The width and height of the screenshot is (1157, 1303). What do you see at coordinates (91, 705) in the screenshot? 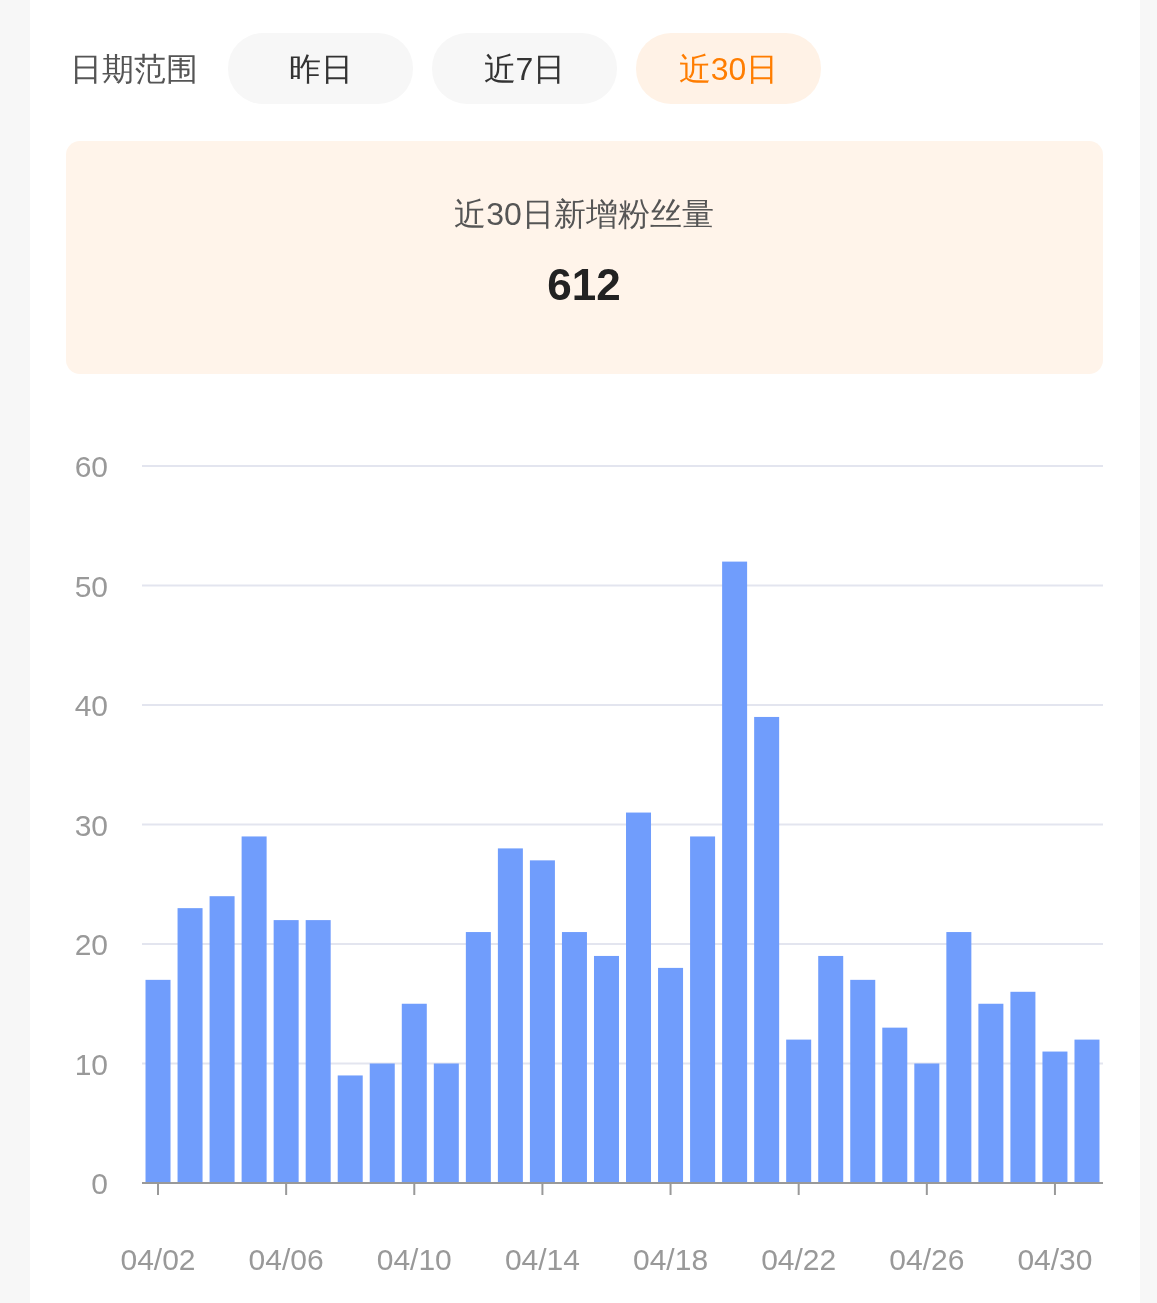
I see `y-tick-label: 40` at bounding box center [91, 705].